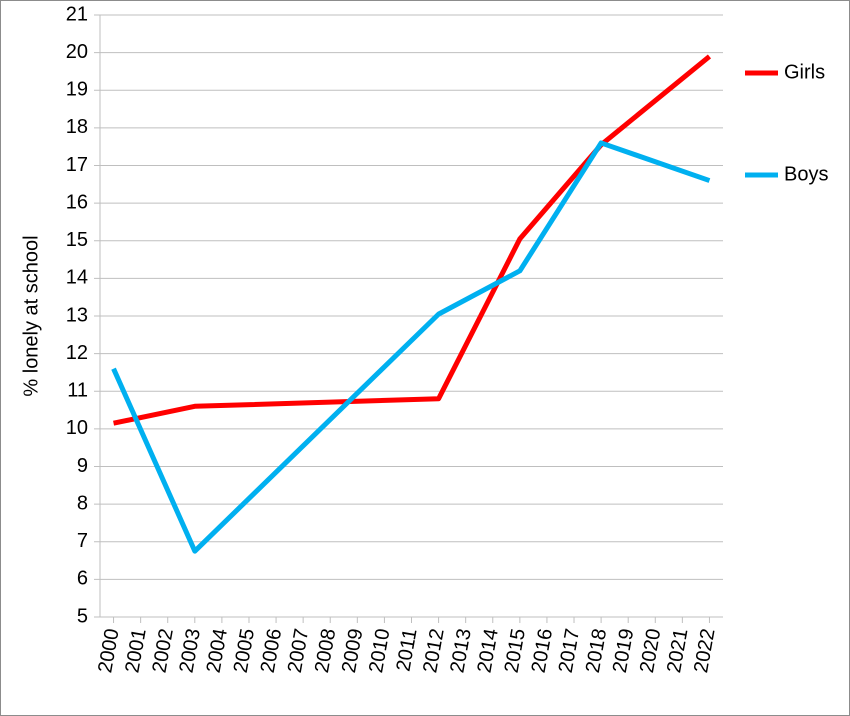 The width and height of the screenshot is (850, 716). I want to click on y-tick-label: 20, so click(77, 52).